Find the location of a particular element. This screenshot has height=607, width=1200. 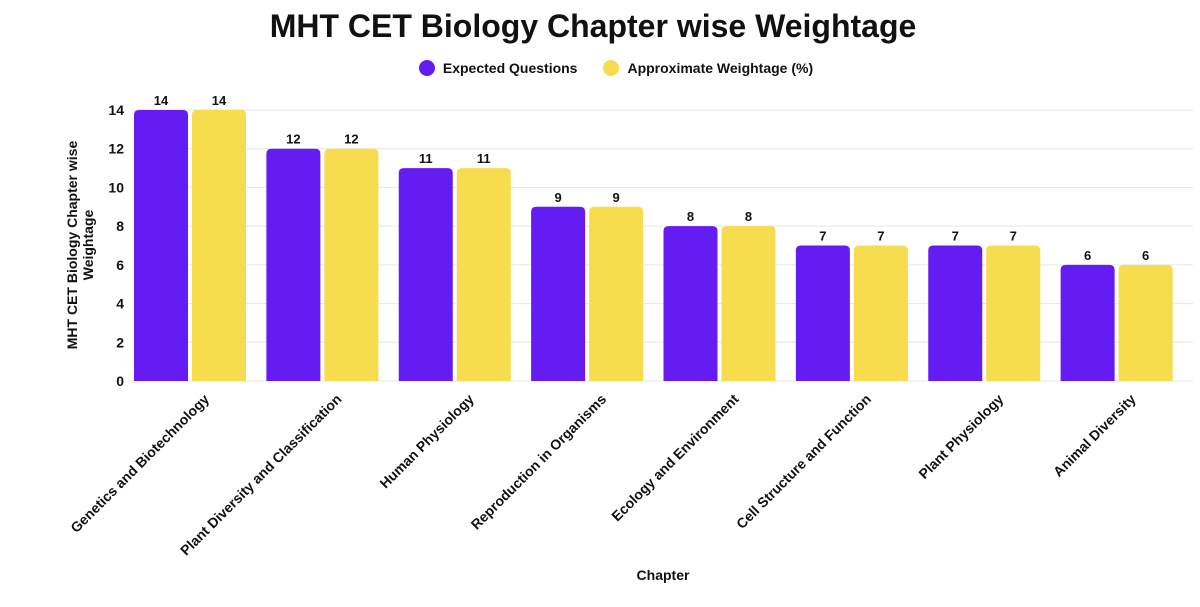

y-axis-title: MHT CET Biology Chapter wiseWeightage is located at coordinates (80, 245).